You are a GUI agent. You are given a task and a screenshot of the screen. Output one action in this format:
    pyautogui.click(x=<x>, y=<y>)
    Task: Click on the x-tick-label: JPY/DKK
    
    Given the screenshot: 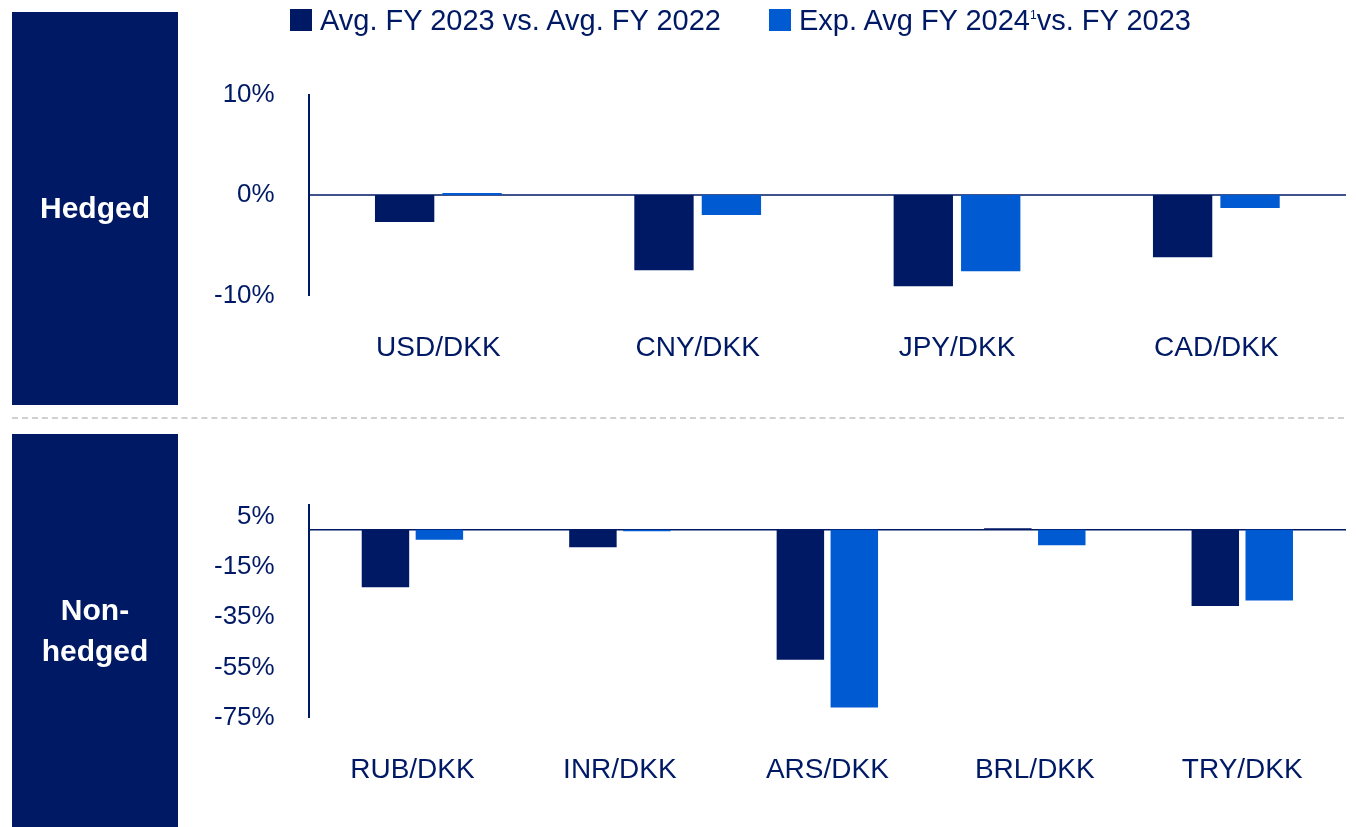 What is the action you would take?
    pyautogui.click(x=957, y=346)
    